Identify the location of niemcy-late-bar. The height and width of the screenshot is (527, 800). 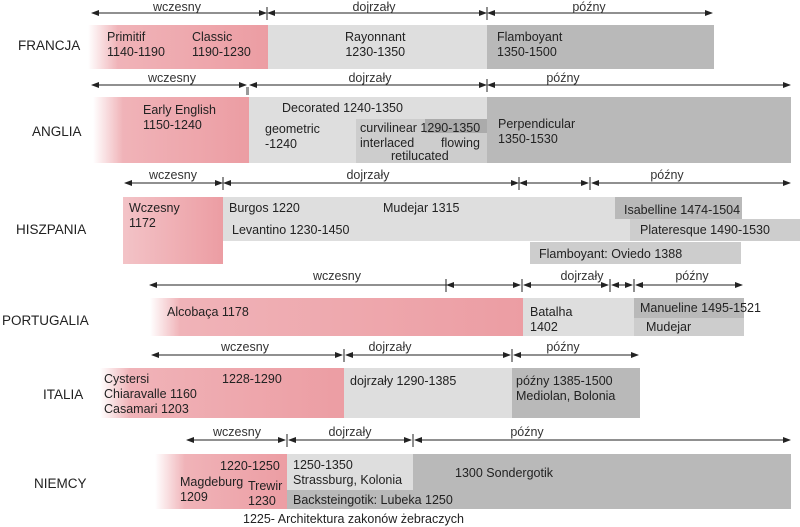
(602, 472).